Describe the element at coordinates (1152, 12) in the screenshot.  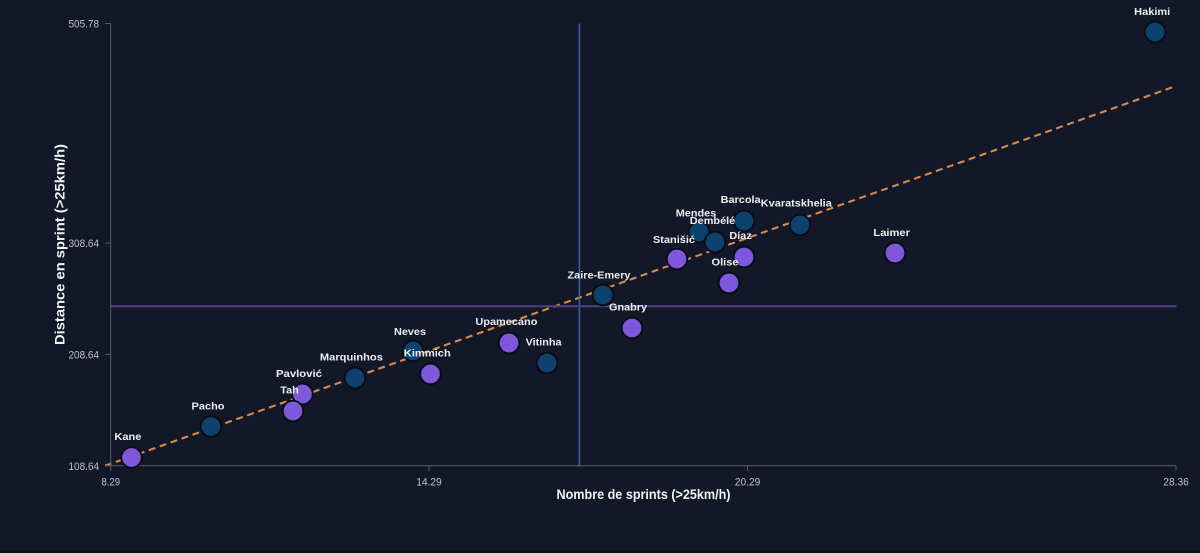
I see `svg-text: Hakimi` at that location.